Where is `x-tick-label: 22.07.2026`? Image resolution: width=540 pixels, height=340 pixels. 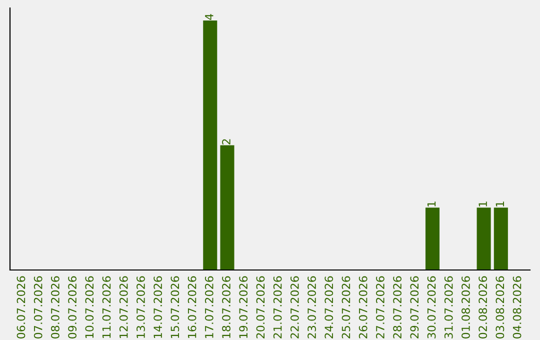
x-tick-label: 22.07.2026 is located at coordinates (294, 307).